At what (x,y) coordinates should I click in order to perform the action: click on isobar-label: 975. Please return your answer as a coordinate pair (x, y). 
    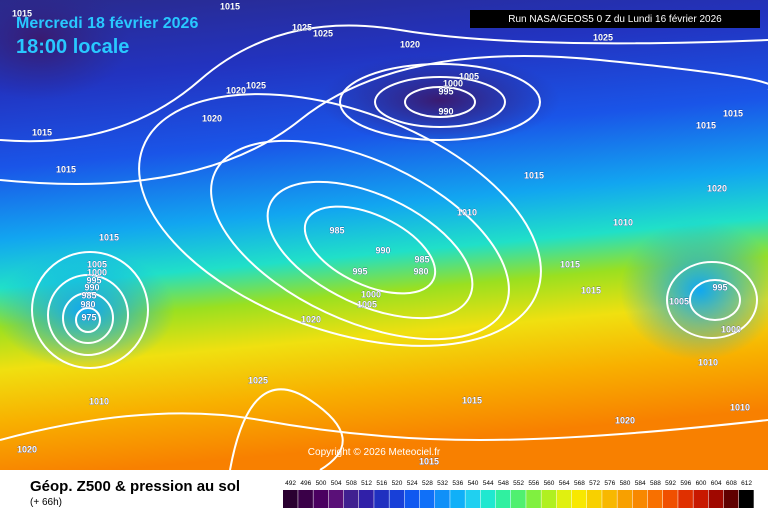
    Looking at the image, I should click on (88, 317).